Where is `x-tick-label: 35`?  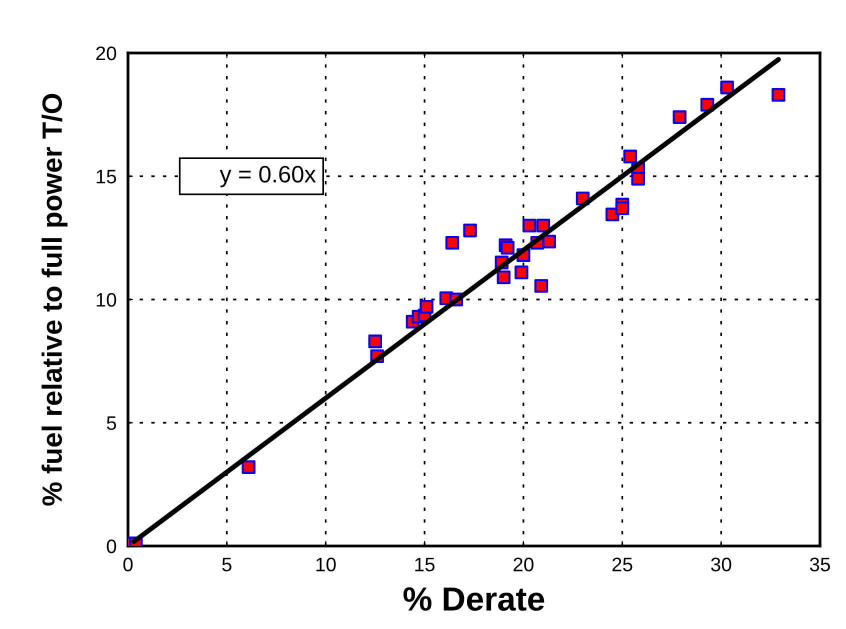
x-tick-label: 35 is located at coordinates (820, 565).